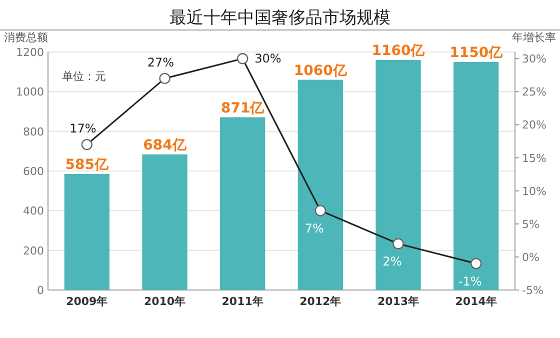  I want to click on data-label: 585亿, so click(87, 164).